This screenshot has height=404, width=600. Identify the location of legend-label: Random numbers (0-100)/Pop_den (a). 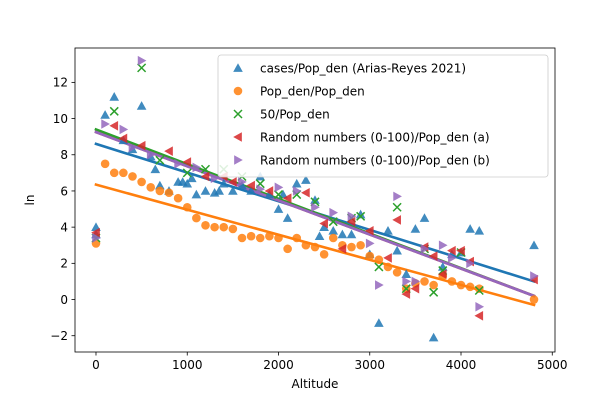
(375, 137).